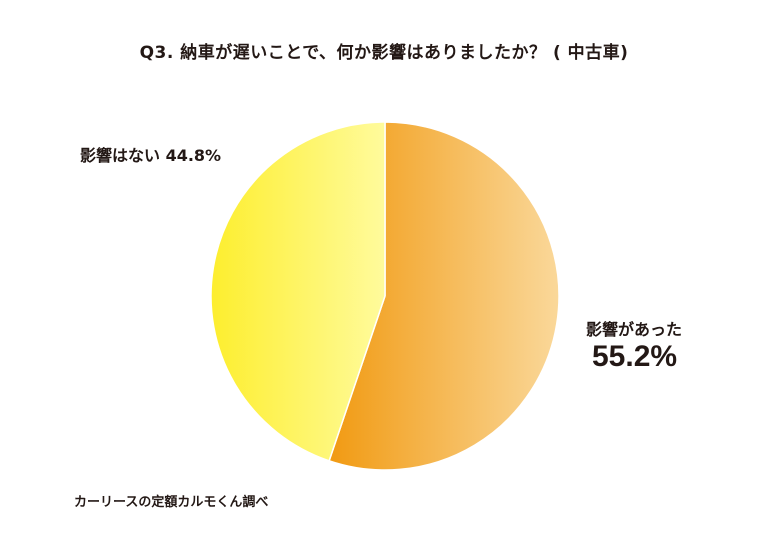 This screenshot has width=768, height=538. What do you see at coordinates (635, 356) in the screenshot?
I see `slice-value-affected: 55.2%` at bounding box center [635, 356].